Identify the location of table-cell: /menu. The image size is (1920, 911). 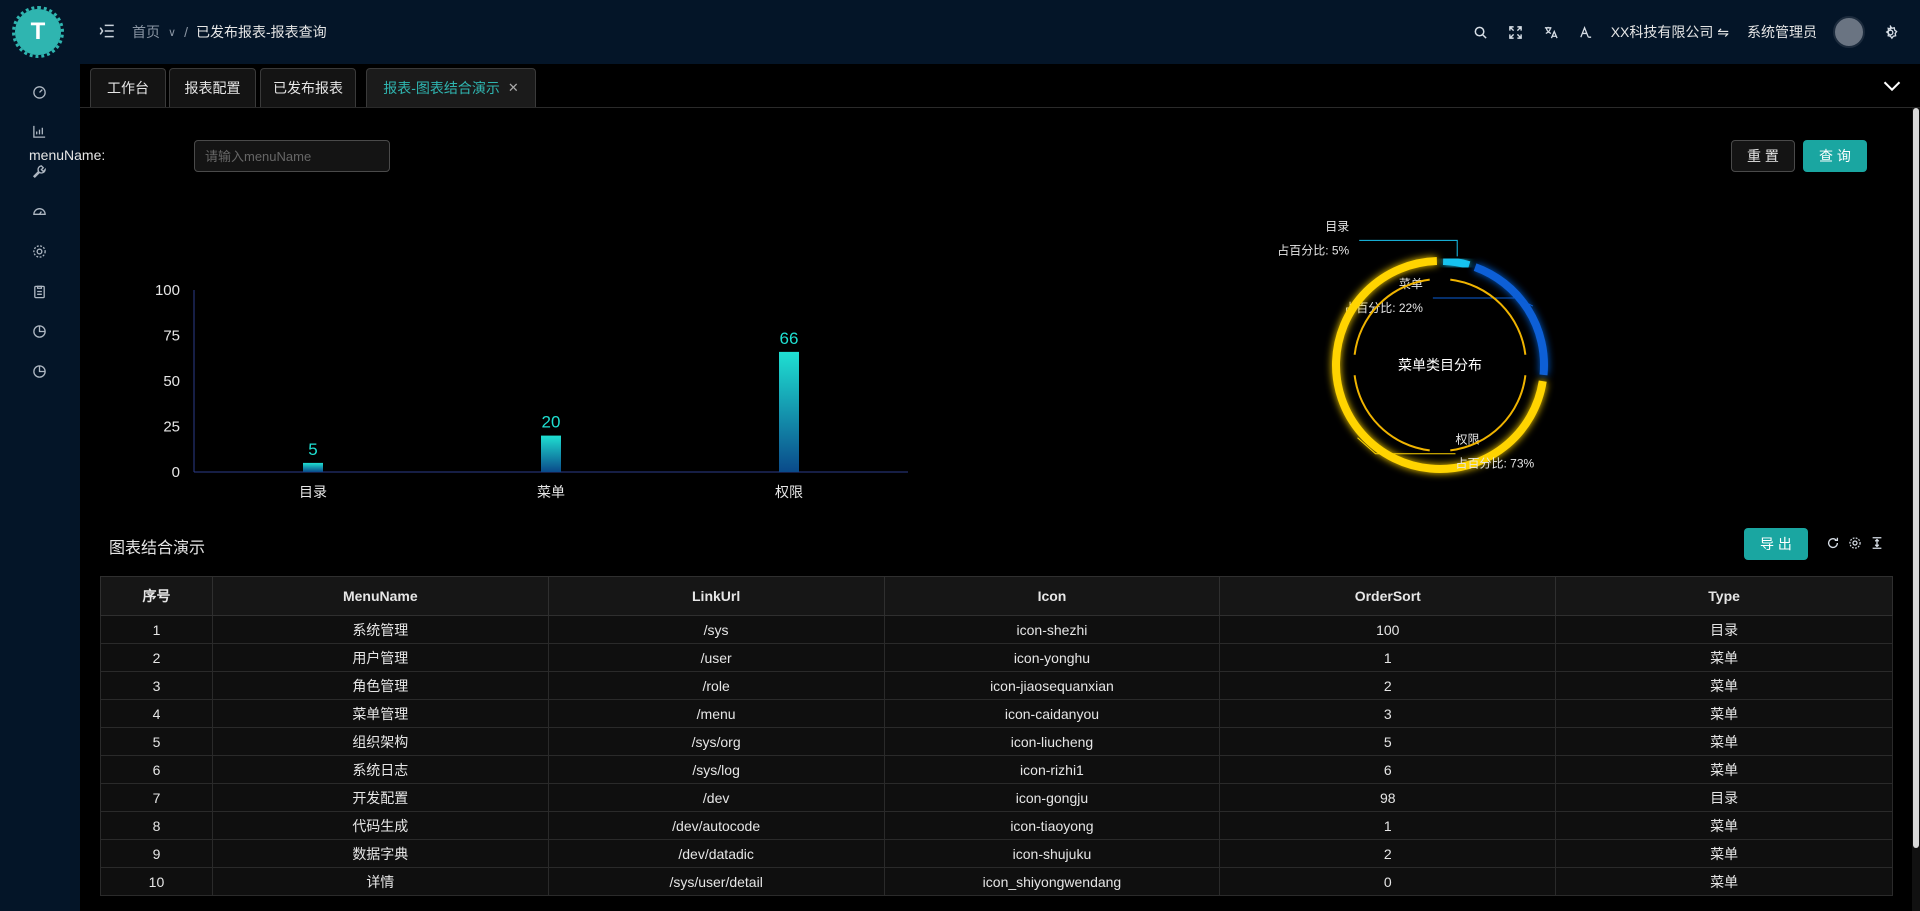
(716, 713).